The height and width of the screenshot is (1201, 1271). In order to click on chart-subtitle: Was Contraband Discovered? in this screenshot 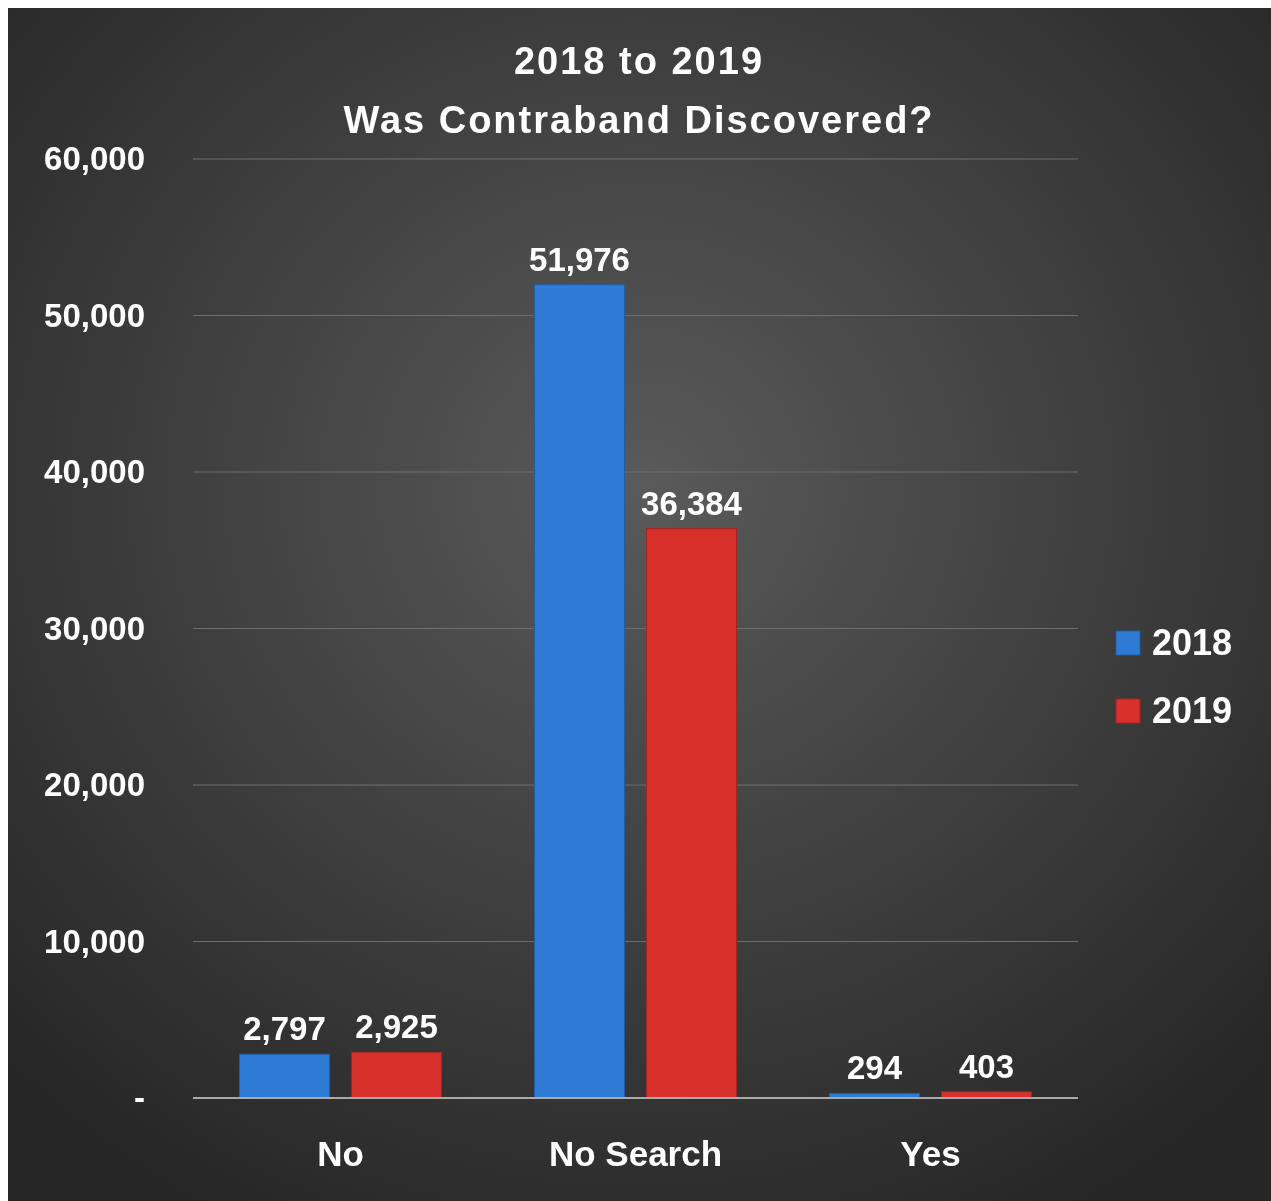, I will do `click(639, 120)`.